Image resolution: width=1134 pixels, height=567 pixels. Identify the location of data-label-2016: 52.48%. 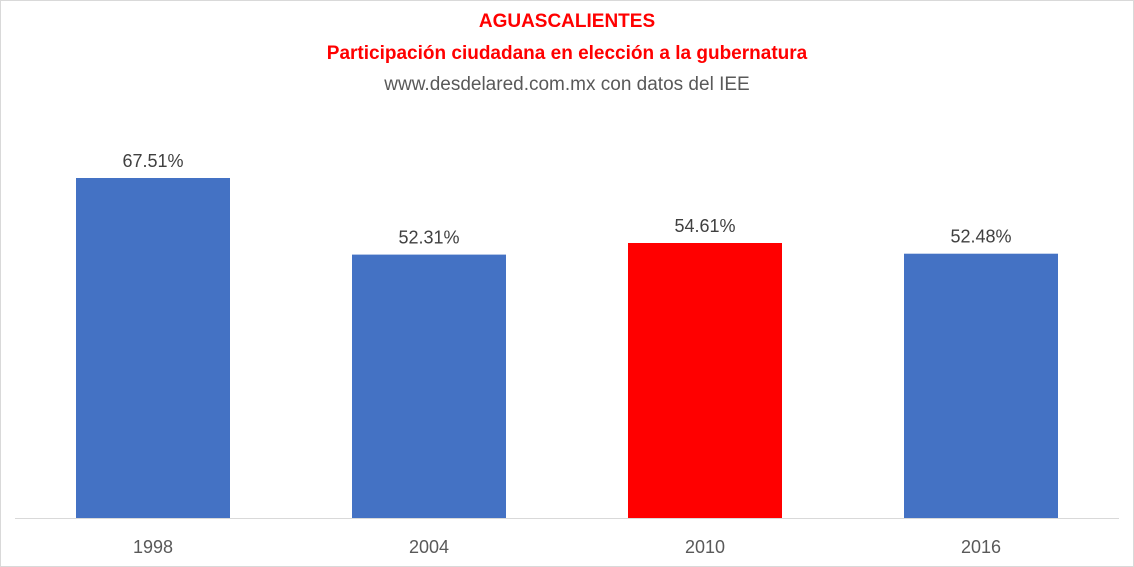
(980, 237).